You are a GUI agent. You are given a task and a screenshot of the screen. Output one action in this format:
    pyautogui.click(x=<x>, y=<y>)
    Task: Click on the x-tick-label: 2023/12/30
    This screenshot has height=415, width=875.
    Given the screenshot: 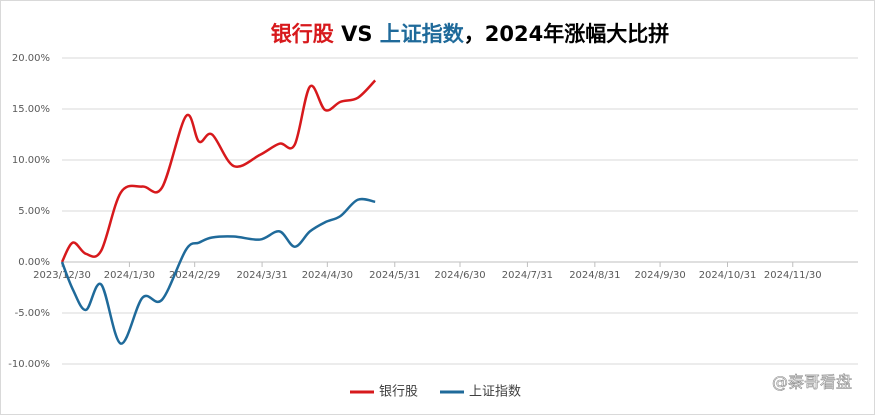 What is the action you would take?
    pyautogui.click(x=62, y=275)
    